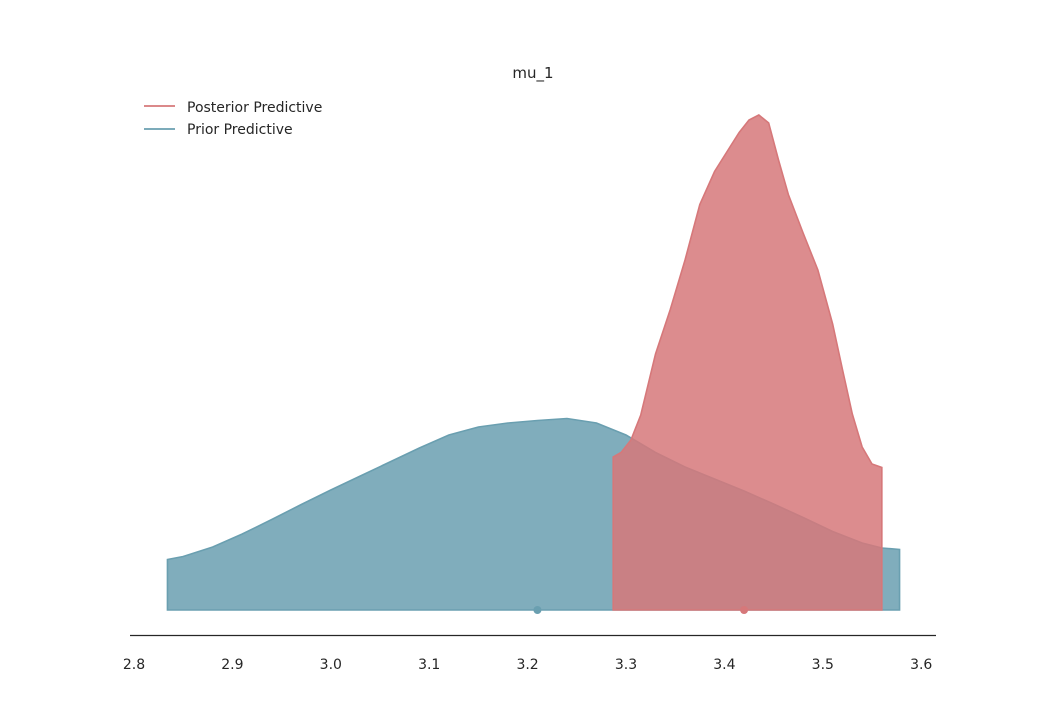 The width and height of the screenshot is (1040, 715). I want to click on x-tick-label: 3.3, so click(626, 665).